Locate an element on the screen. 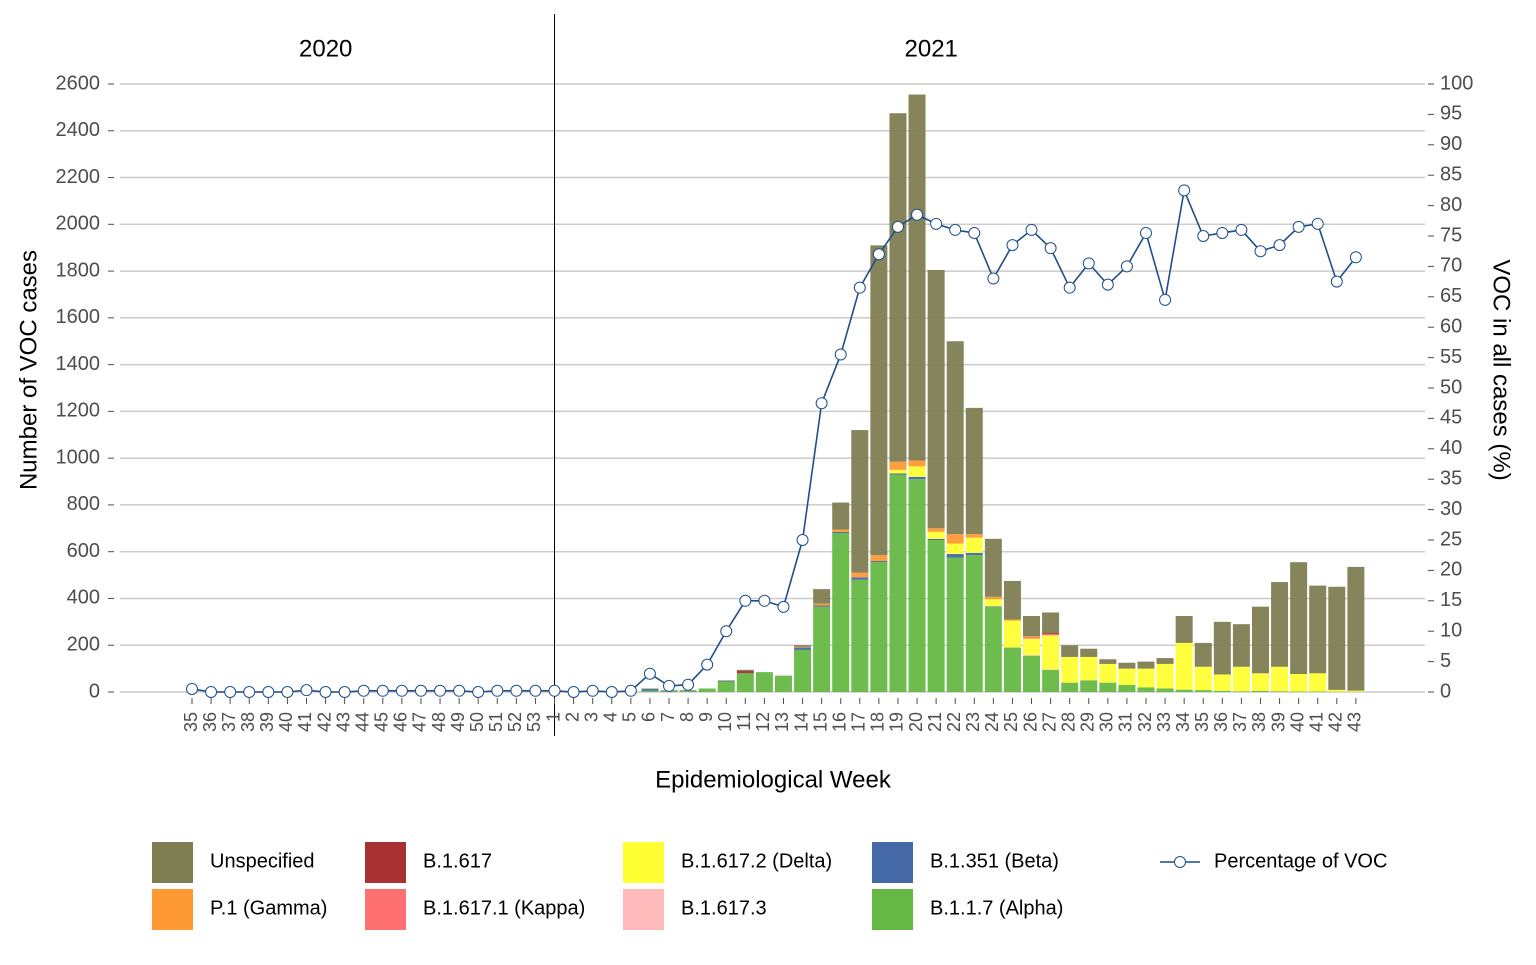  x-tick-label: 20 is located at coordinates (916, 722).